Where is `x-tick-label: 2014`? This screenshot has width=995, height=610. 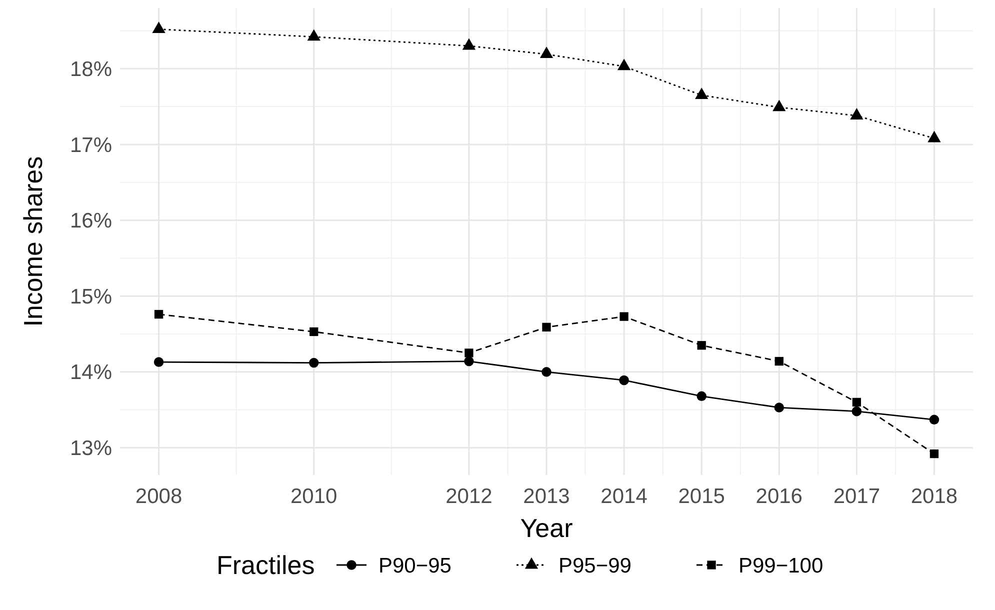 x-tick-label: 2014 is located at coordinates (624, 496).